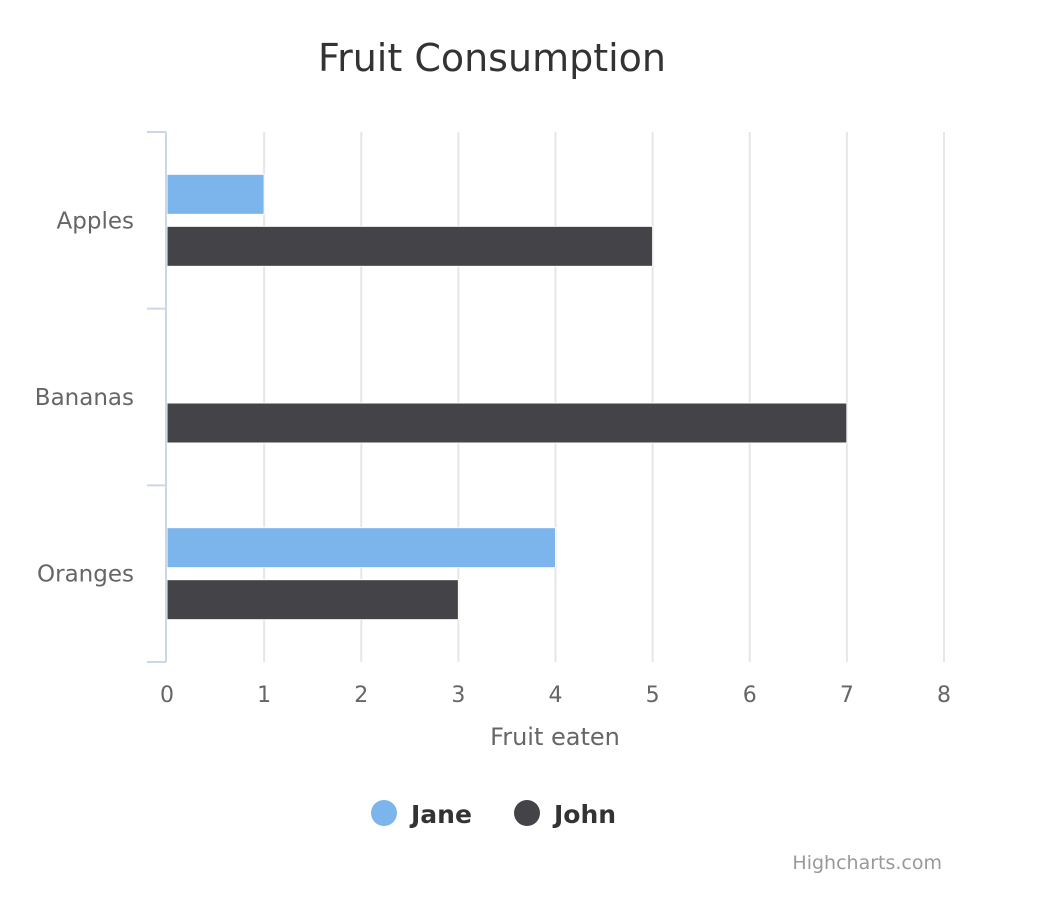 This screenshot has width=1044, height=905. Describe the element at coordinates (555, 737) in the screenshot. I see `x-axis-title: Fruit eaten` at that location.